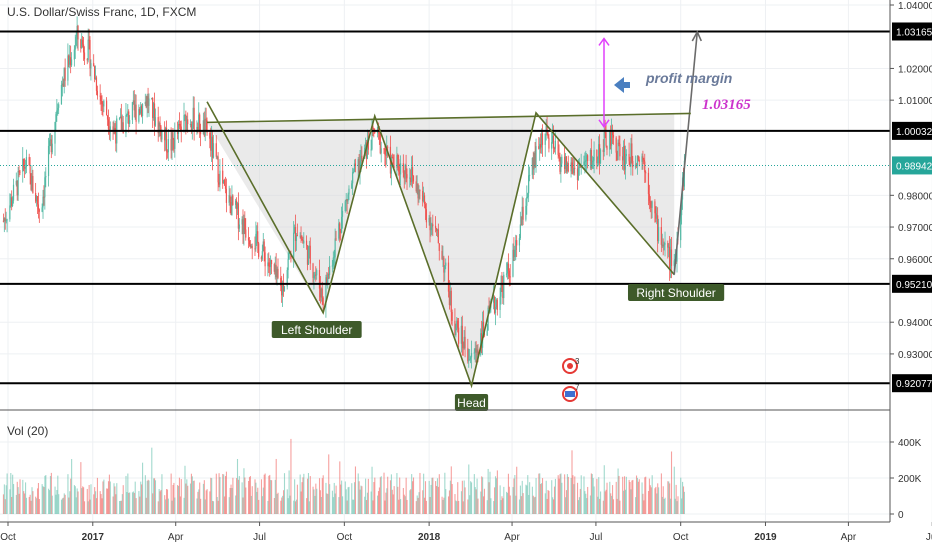 This screenshot has width=932, height=550. Describe the element at coordinates (697, 36) in the screenshot. I see `breakout-arrowhead` at that location.